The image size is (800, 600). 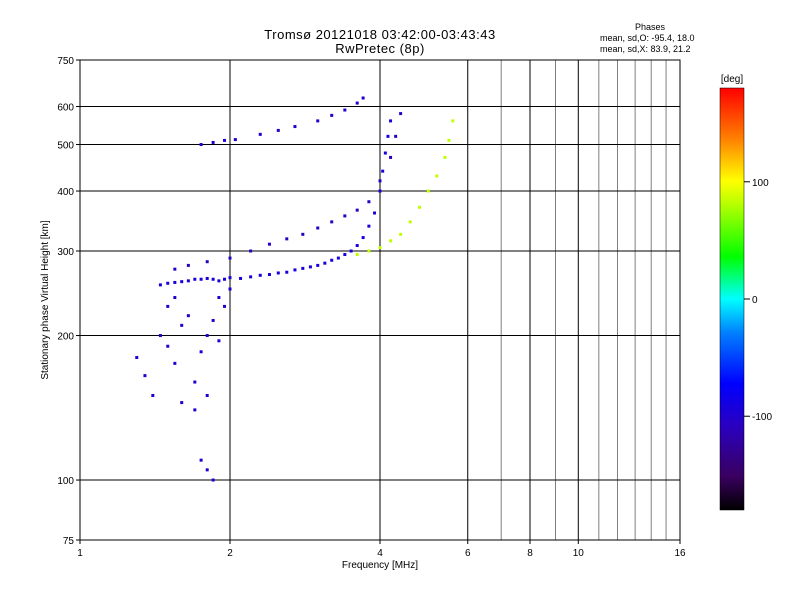 I want to click on phases-o-stats: mean, sd,O: -95.4, 18.0, so click(x=647, y=38).